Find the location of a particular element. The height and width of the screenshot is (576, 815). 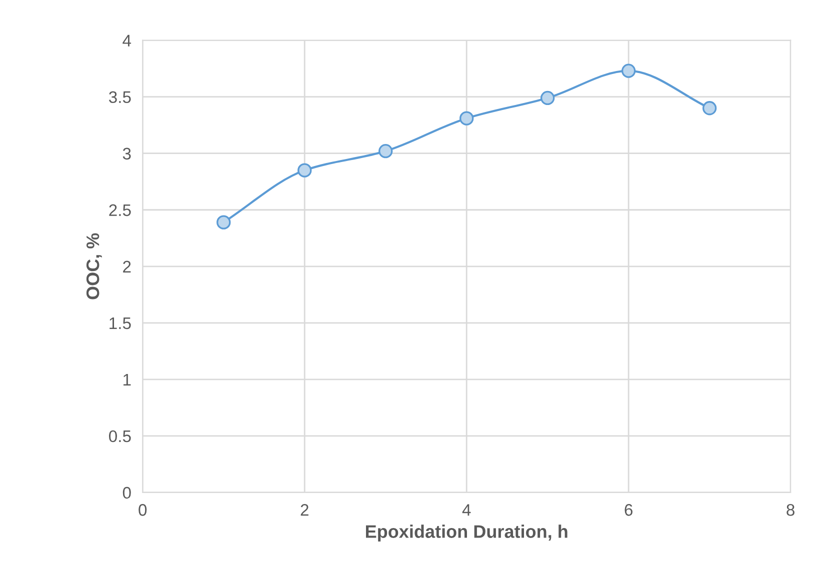

y-tick-label: 0 is located at coordinates (126, 492).